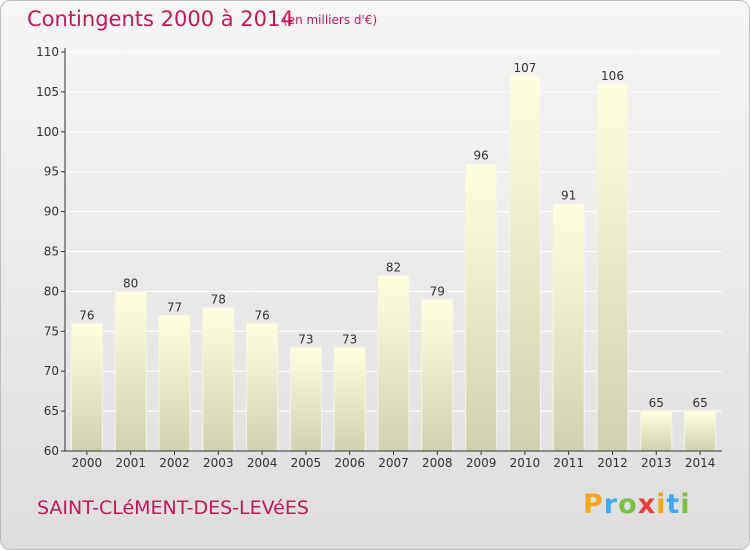 The width and height of the screenshot is (750, 550). I want to click on bar-2012, so click(612, 267).